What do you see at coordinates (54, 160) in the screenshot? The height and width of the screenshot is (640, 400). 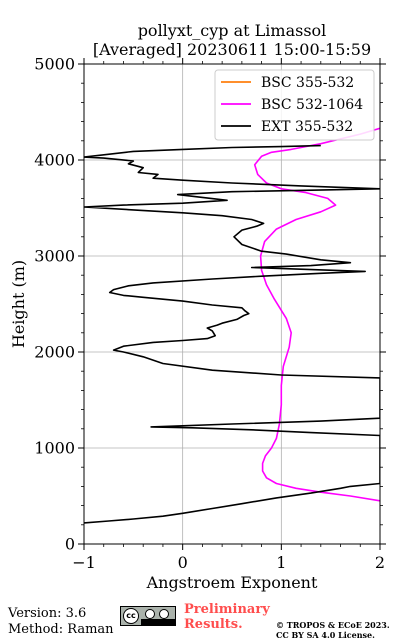 I see `y-tick-label: 4000` at bounding box center [54, 160].